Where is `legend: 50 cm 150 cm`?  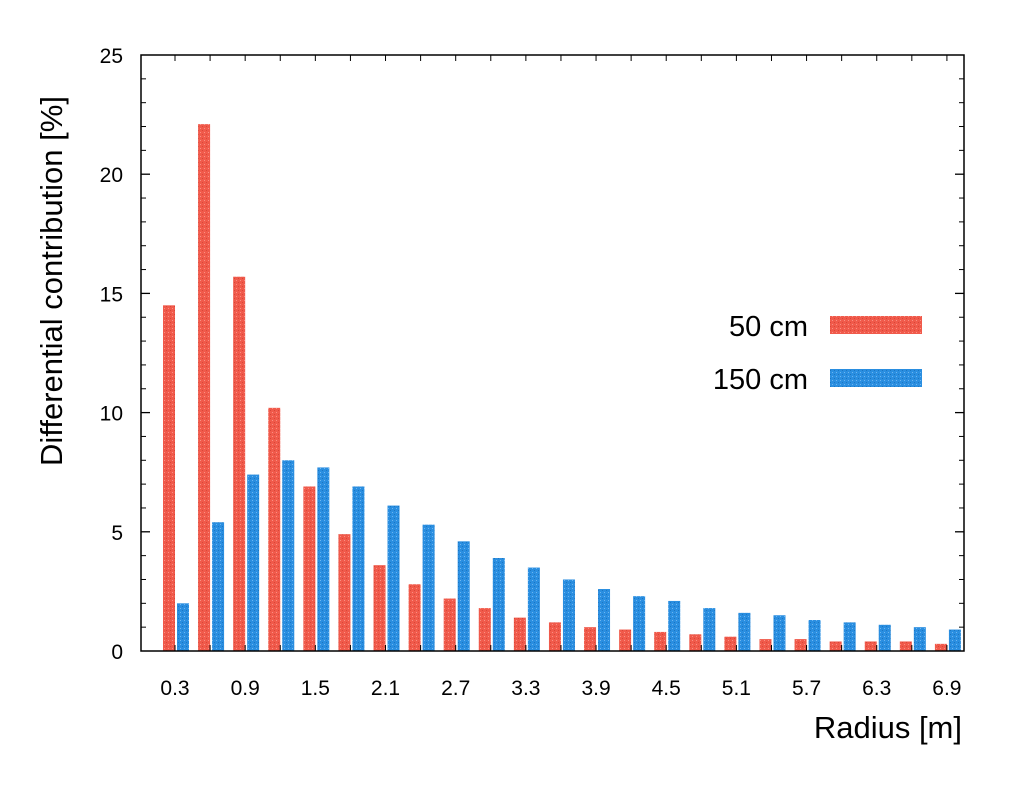
legend: 50 cm 150 cm is located at coordinates (817, 353).